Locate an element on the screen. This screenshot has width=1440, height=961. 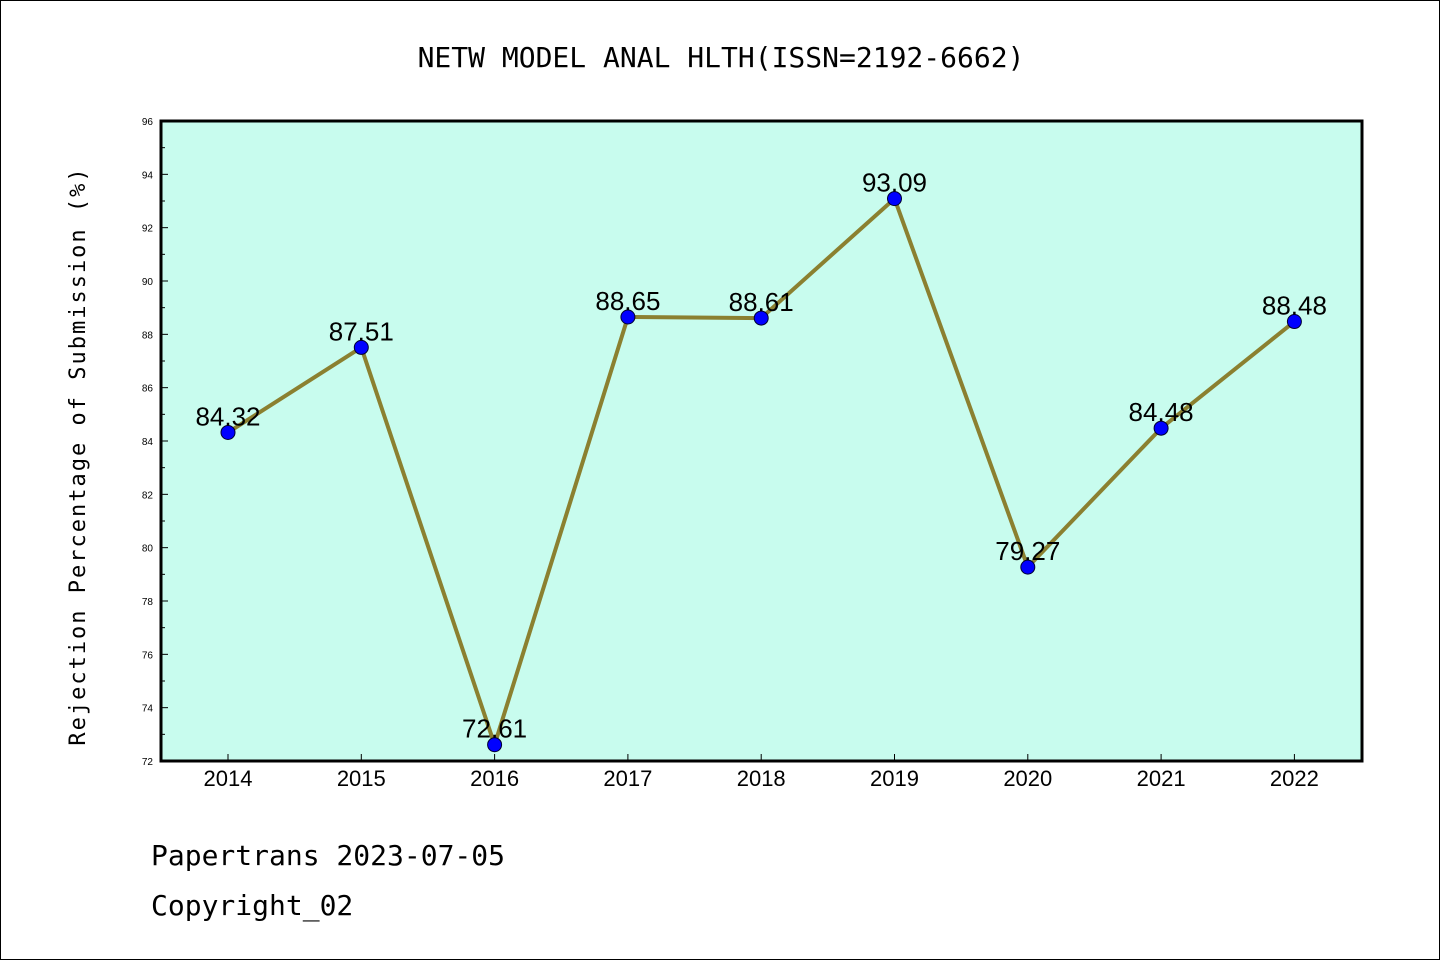
y-tick-label: 86 is located at coordinates (148, 389).